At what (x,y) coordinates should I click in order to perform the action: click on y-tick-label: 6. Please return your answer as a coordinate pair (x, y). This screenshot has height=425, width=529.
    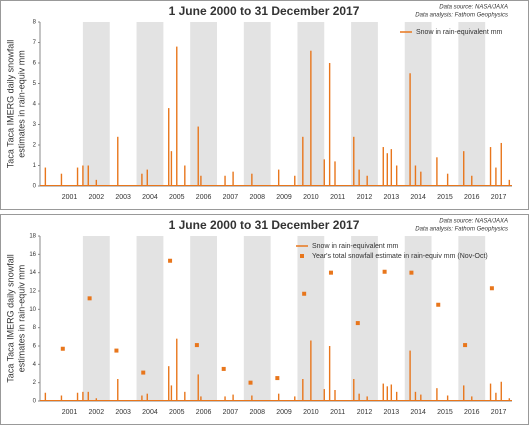
    Looking at the image, I should click on (35, 347).